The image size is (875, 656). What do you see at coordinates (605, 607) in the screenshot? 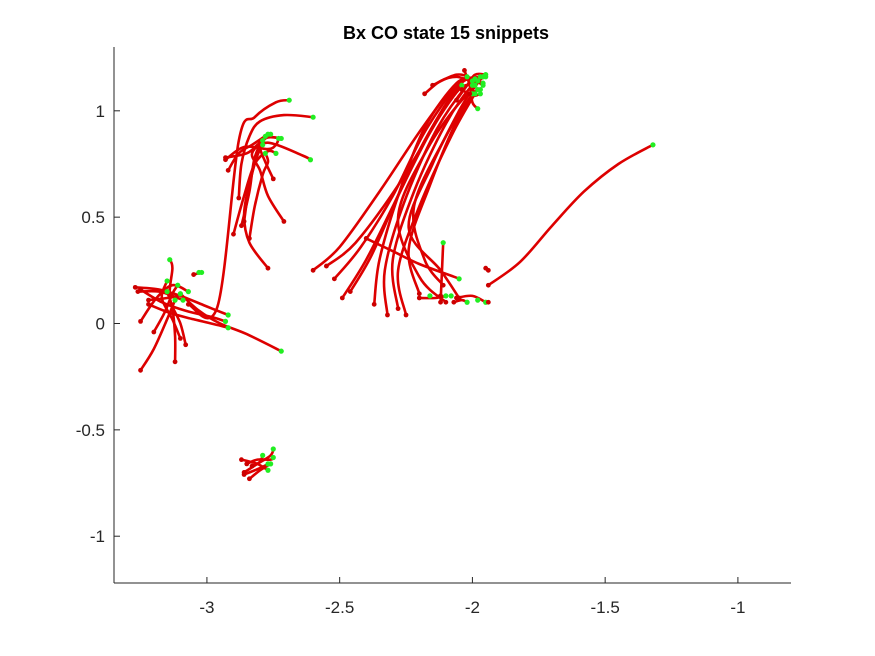
I see `x-tick-label: -1.5` at bounding box center [605, 607].